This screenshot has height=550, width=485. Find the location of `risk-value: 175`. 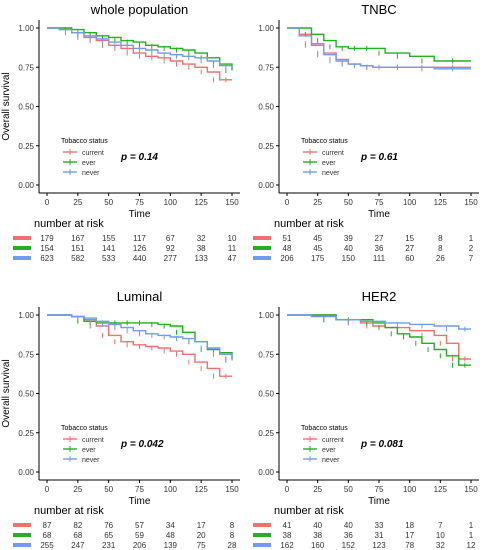

risk-value: 175 is located at coordinates (318, 258).